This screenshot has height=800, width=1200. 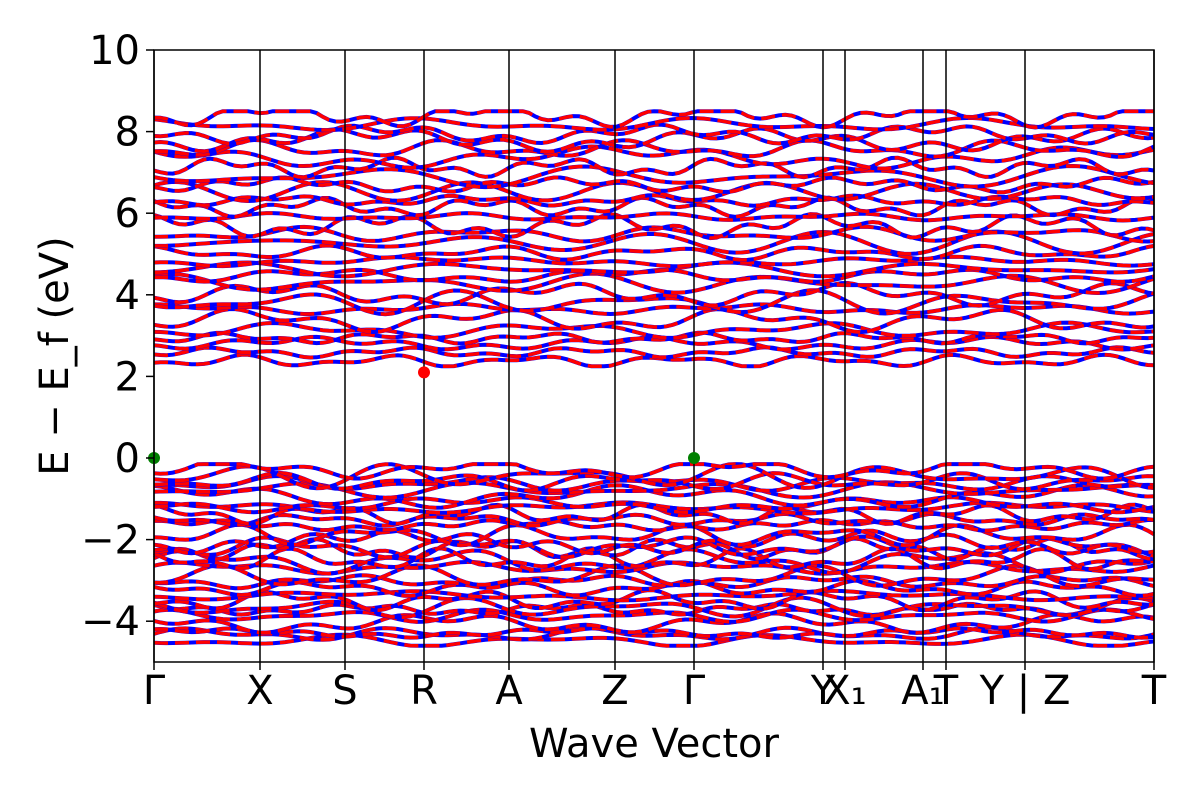 I want to click on x-tick-label: X, so click(x=259, y=691).